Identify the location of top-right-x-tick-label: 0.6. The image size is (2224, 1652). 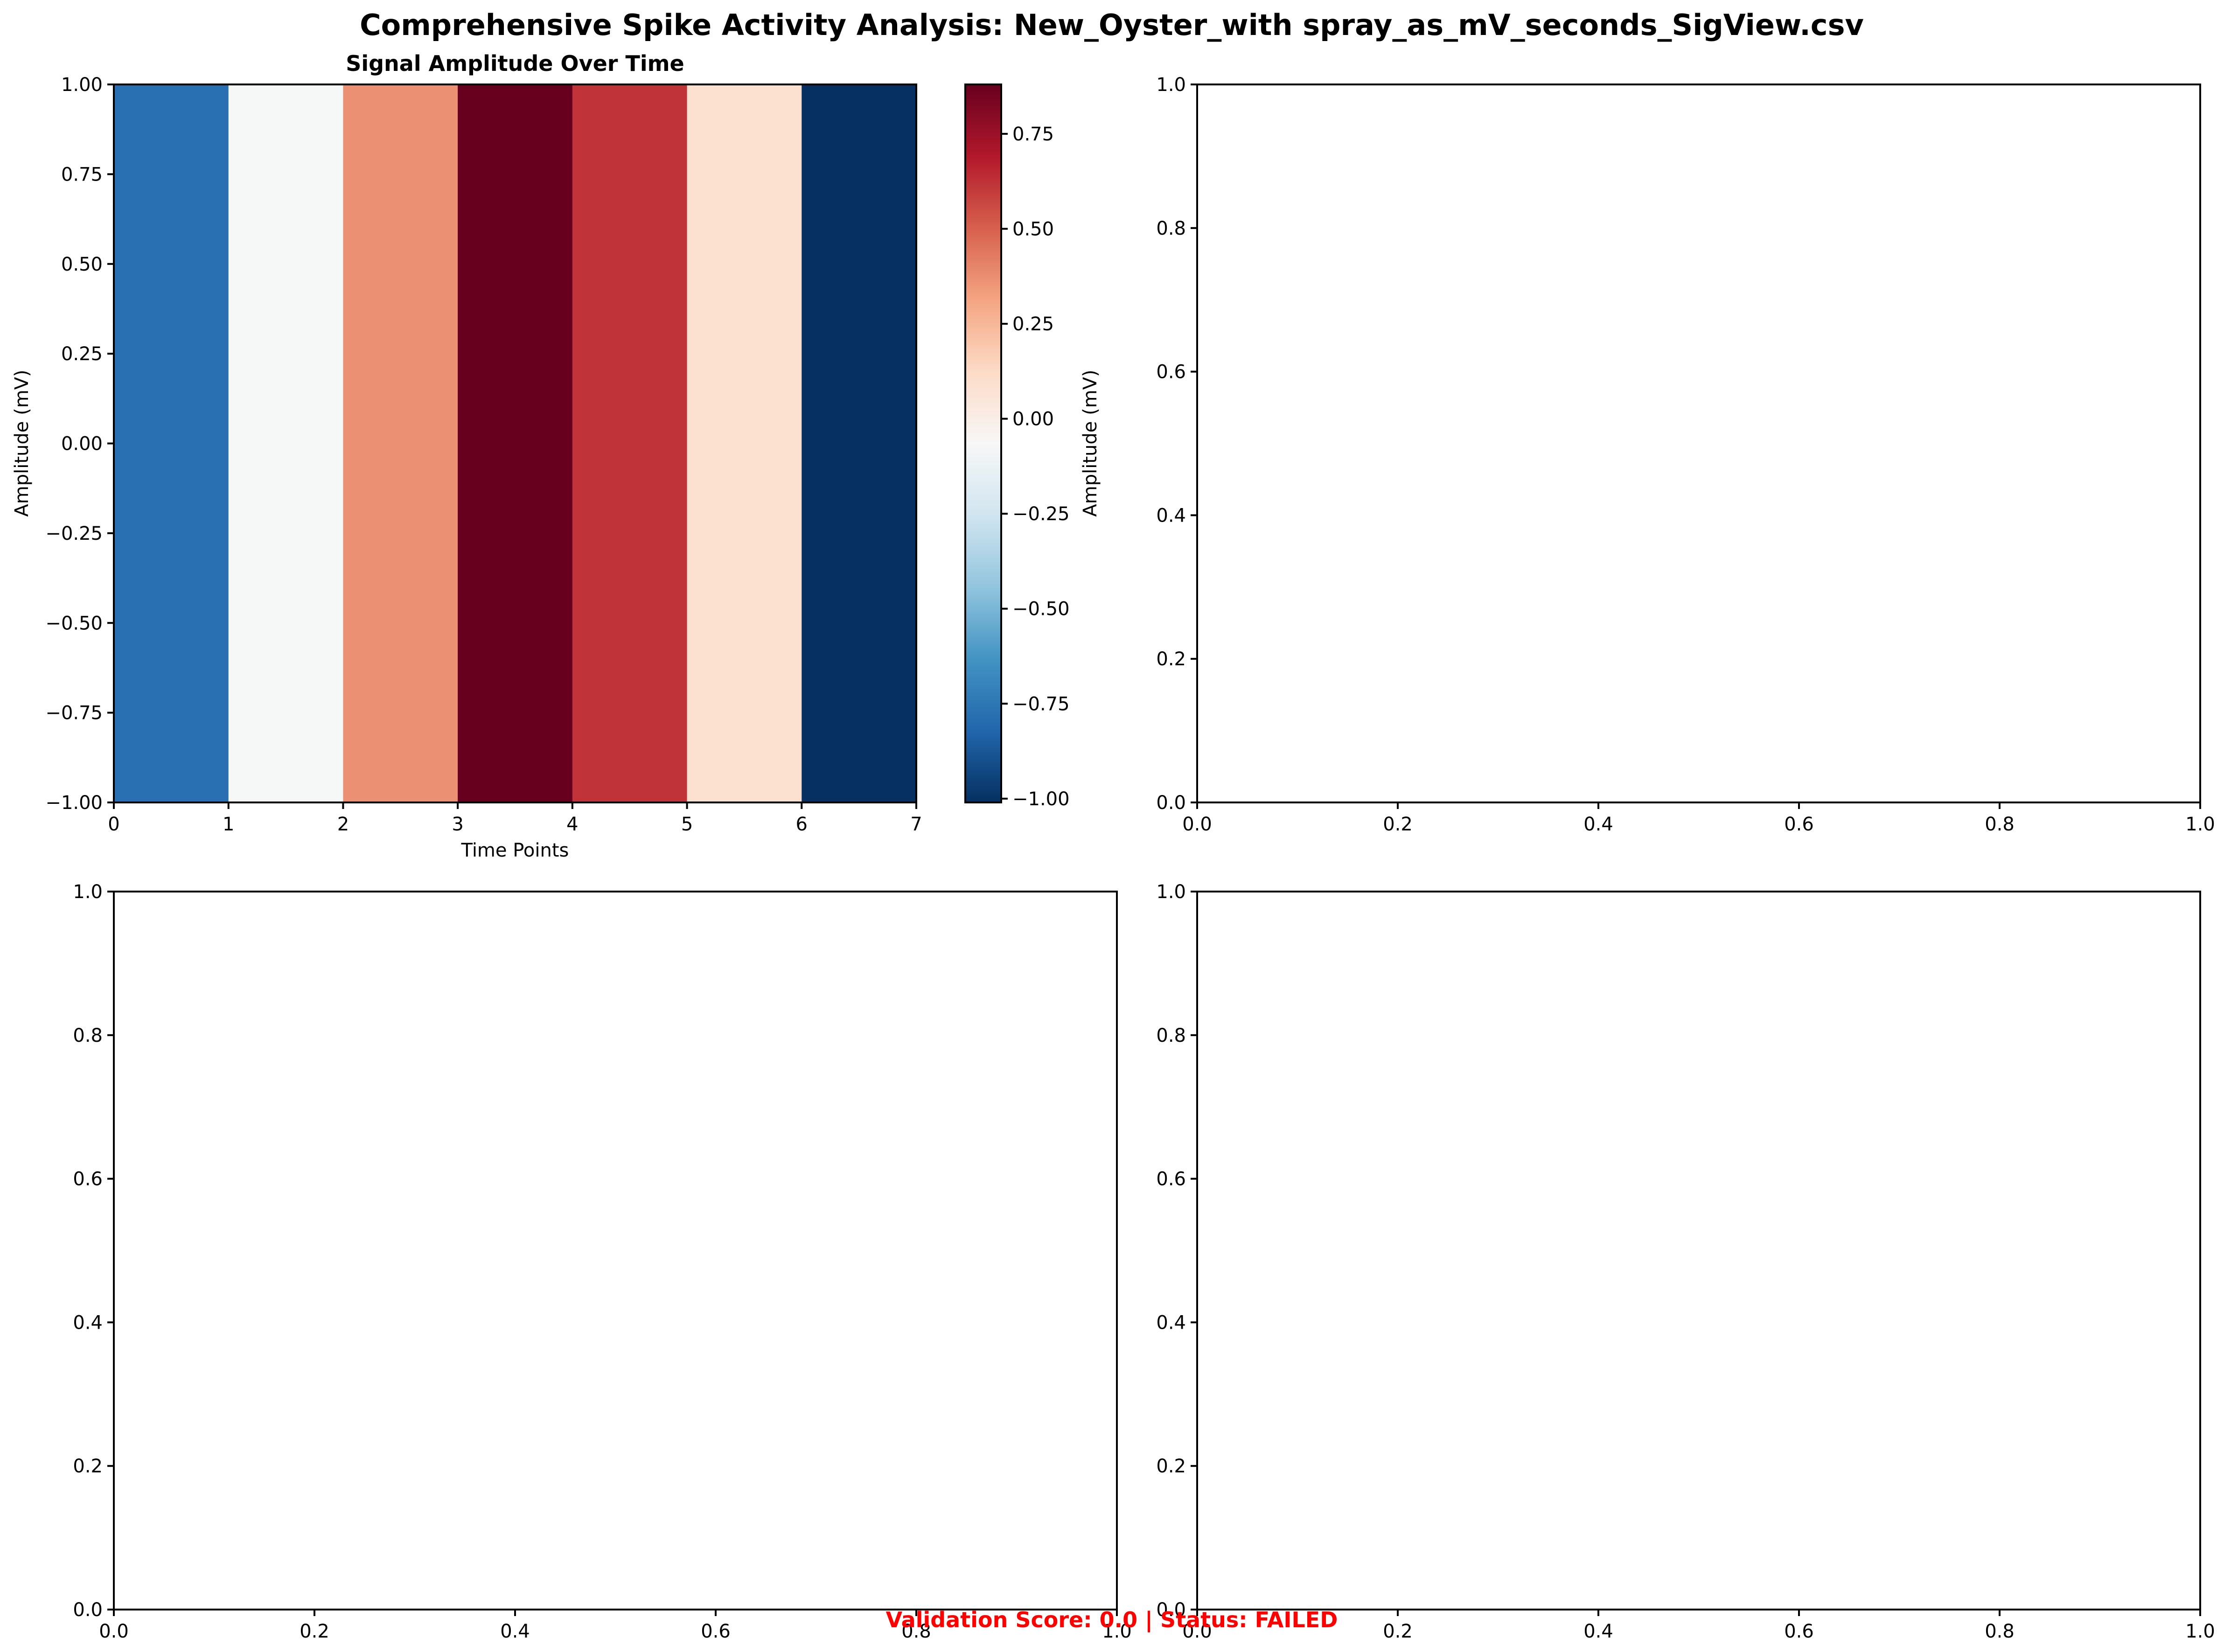
(1799, 825).